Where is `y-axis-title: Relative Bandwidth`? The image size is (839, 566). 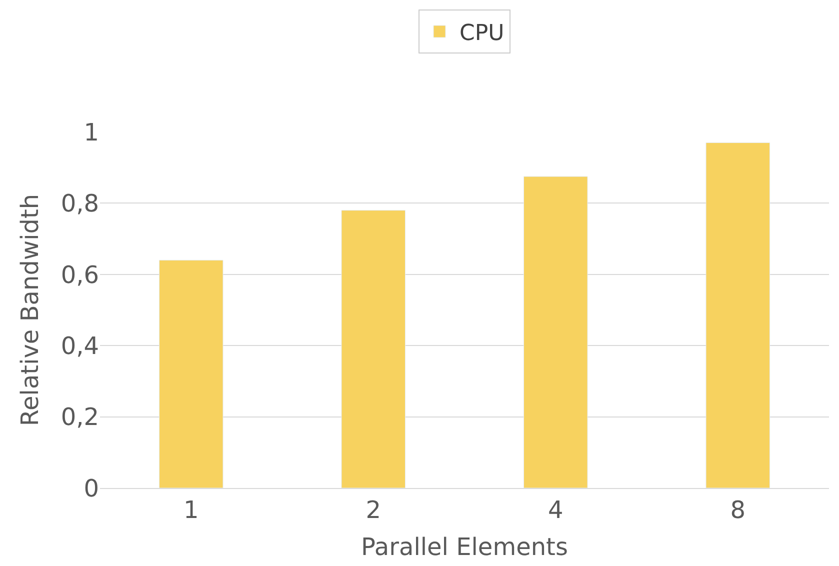
y-axis-title: Relative Bandwidth is located at coordinates (30, 310).